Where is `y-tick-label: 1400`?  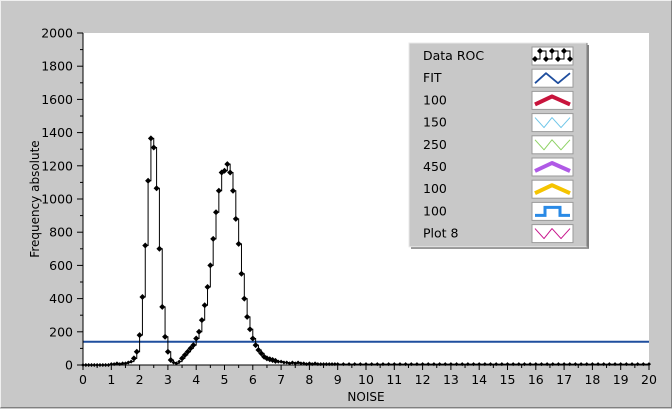 y-tick-label: 1400 is located at coordinates (57, 132).